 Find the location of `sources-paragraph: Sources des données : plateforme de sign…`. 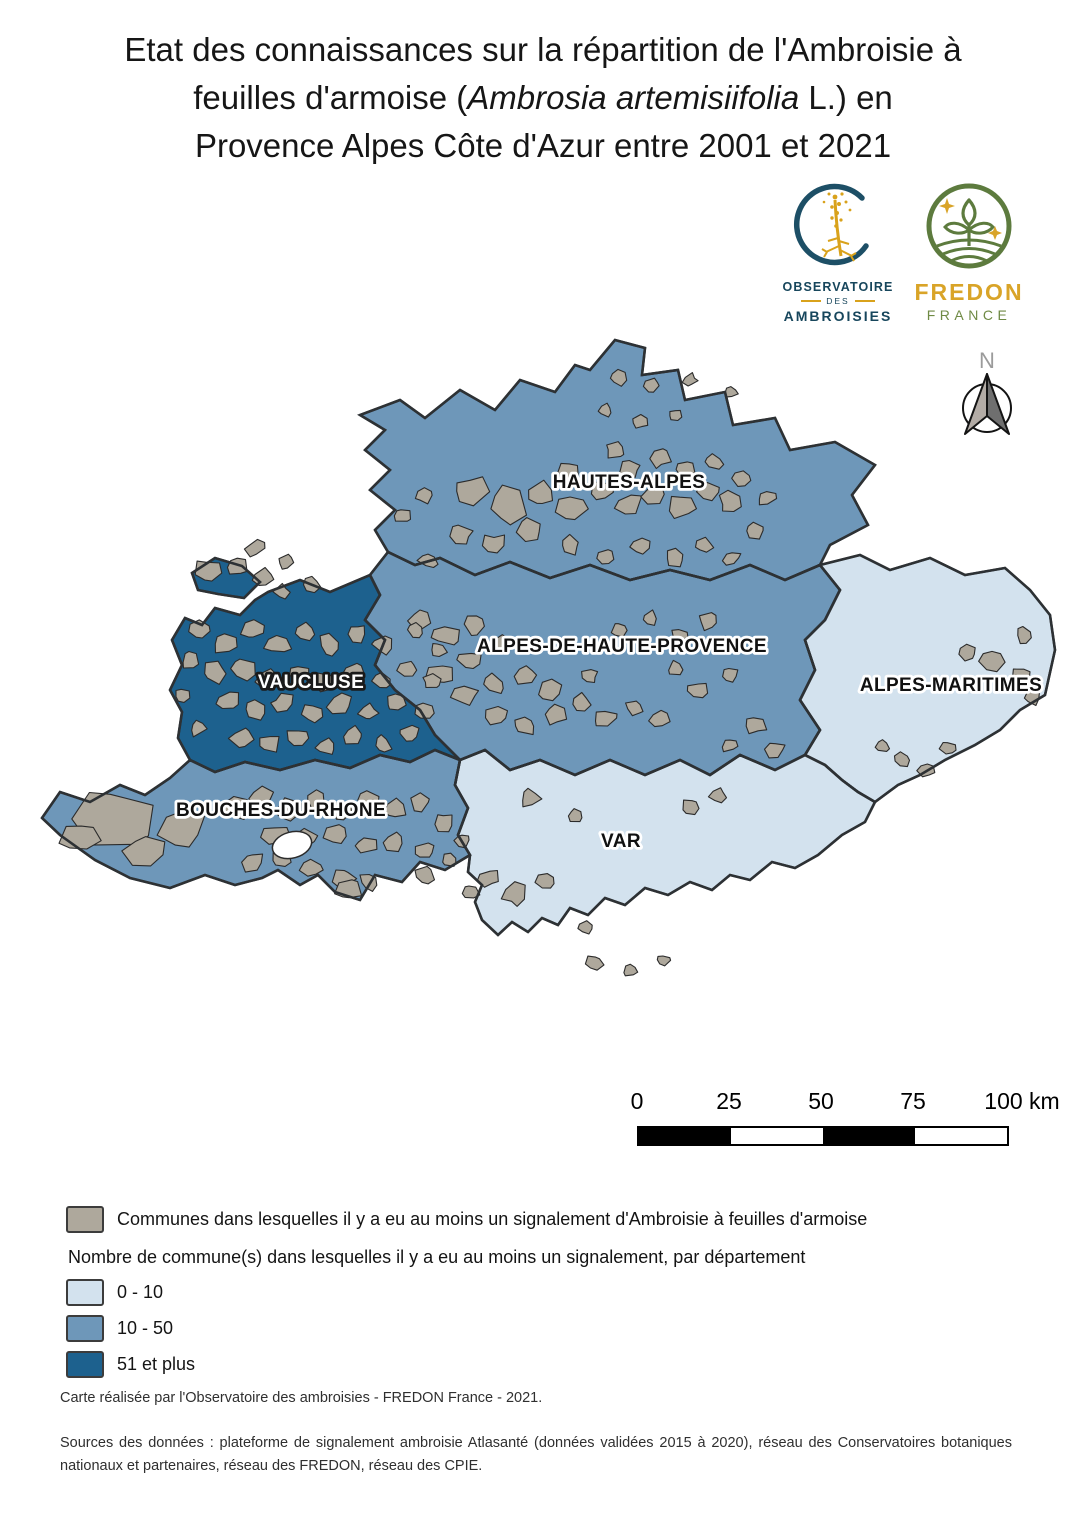

sources-paragraph: Sources des données : plateforme de sign… is located at coordinates (536, 1454).